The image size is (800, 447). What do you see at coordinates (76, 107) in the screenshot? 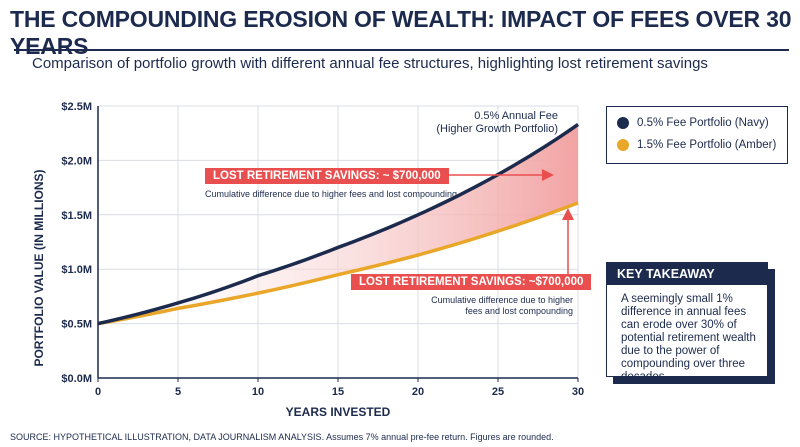
I see `y-tick-label: $2.5M` at bounding box center [76, 107].